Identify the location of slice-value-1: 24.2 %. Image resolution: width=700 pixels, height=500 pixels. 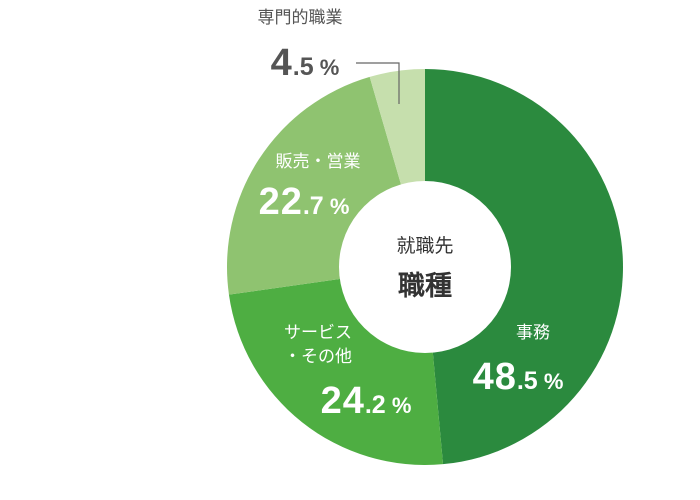
(366, 401).